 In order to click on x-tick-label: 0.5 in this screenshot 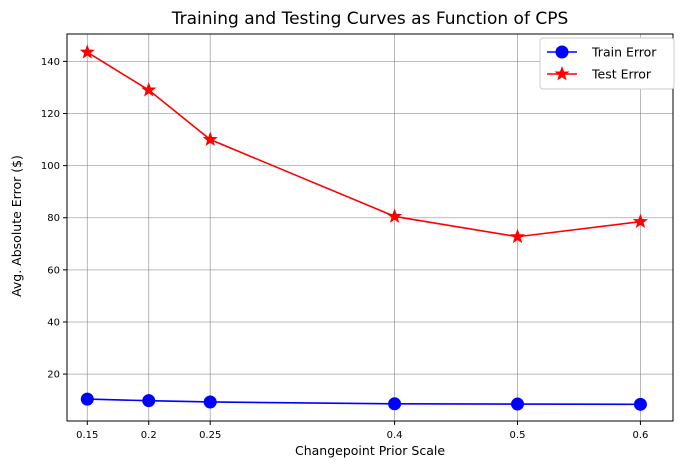, I will do `click(518, 435)`.